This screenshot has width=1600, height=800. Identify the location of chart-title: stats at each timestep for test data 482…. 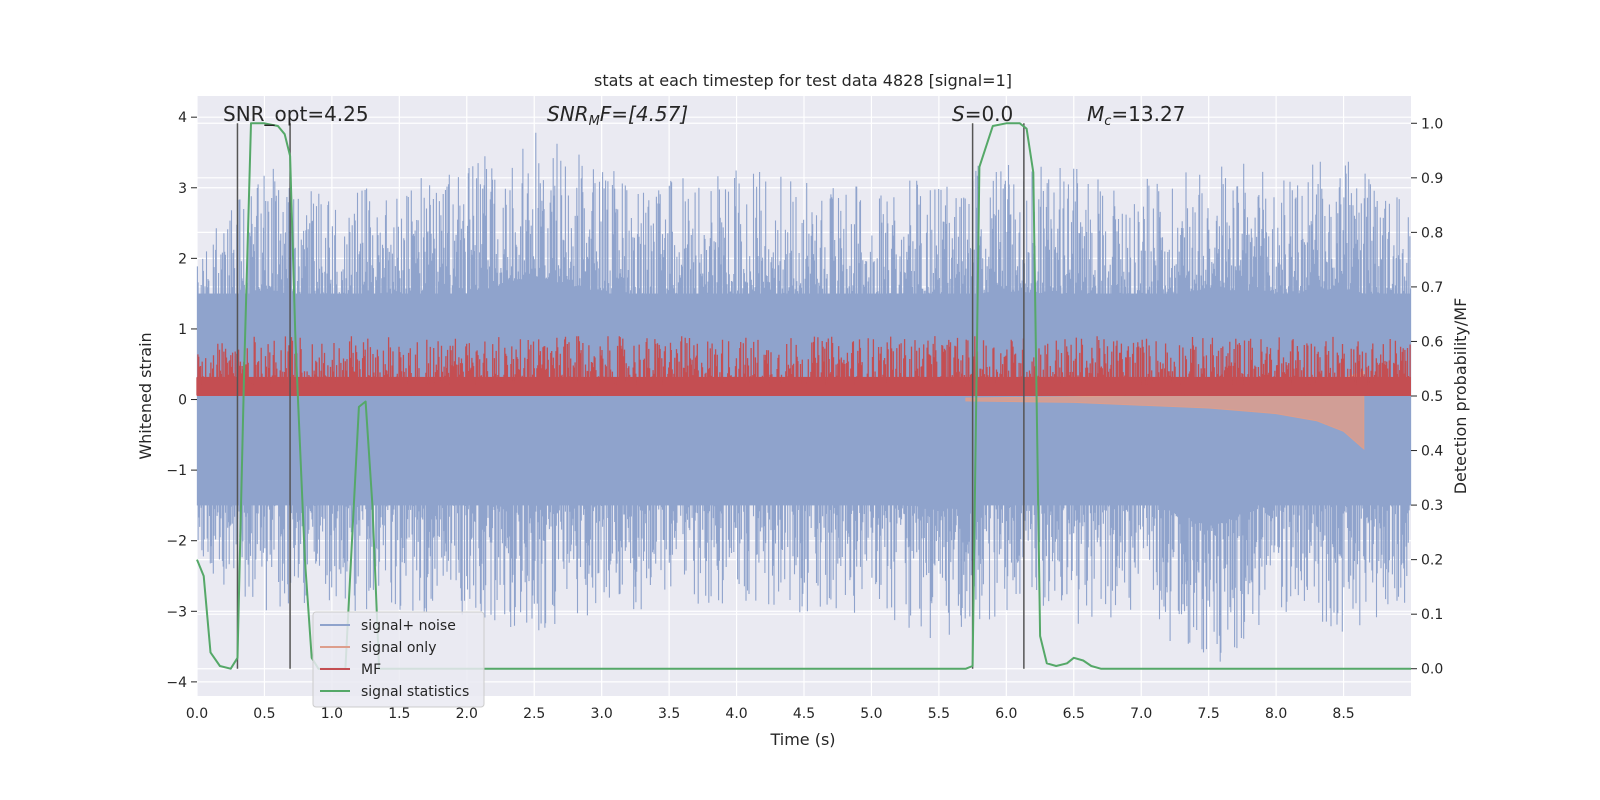
(803, 80).